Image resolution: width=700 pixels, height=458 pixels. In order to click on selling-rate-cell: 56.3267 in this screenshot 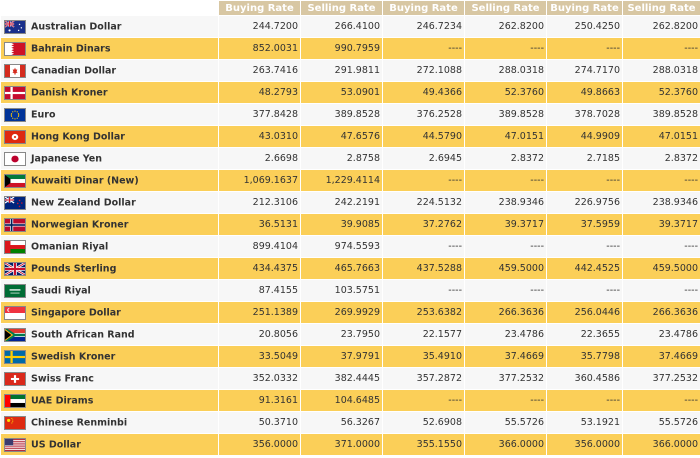, I will do `click(341, 422)`.